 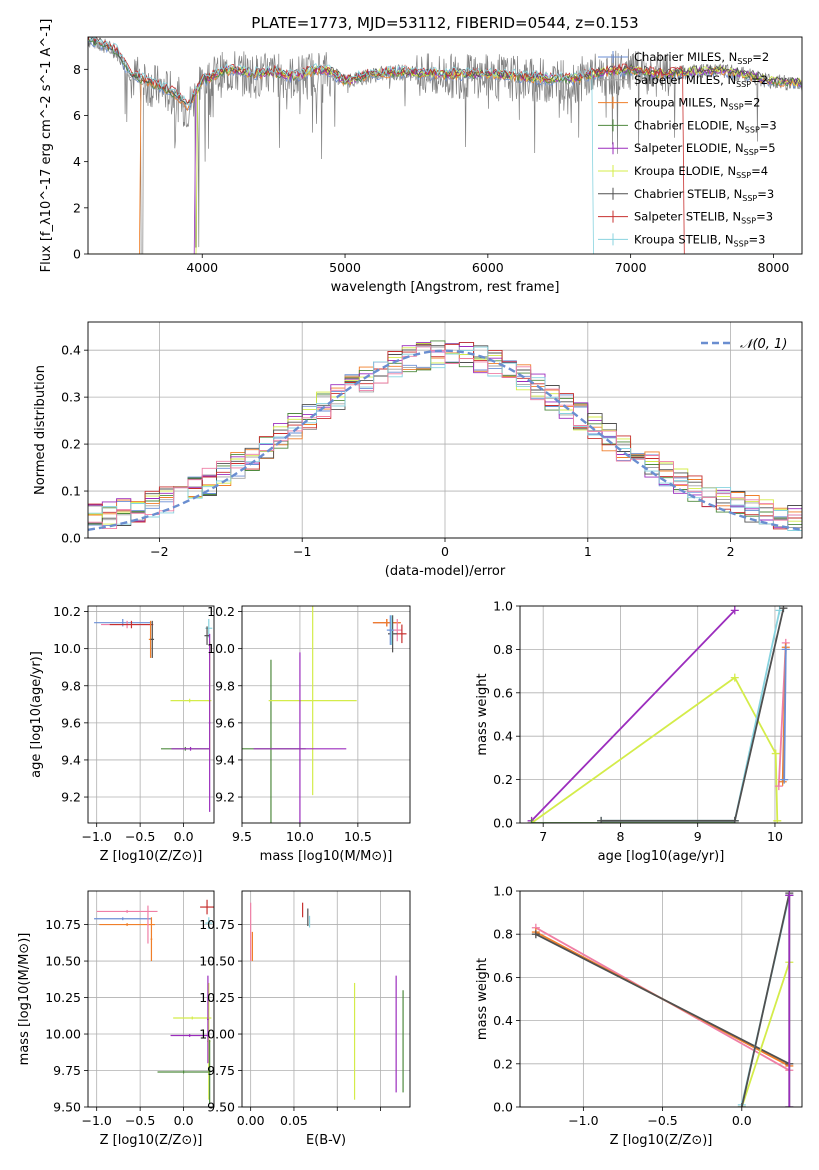 I want to click on grid-age_vs_mass, so click(x=325, y=714).